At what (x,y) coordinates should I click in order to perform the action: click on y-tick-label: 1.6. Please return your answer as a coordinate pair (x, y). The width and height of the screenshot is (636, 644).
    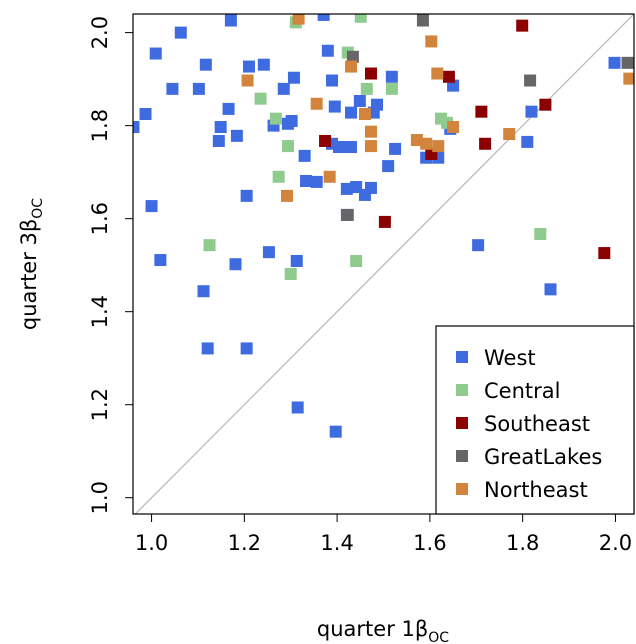
    Looking at the image, I should click on (100, 218).